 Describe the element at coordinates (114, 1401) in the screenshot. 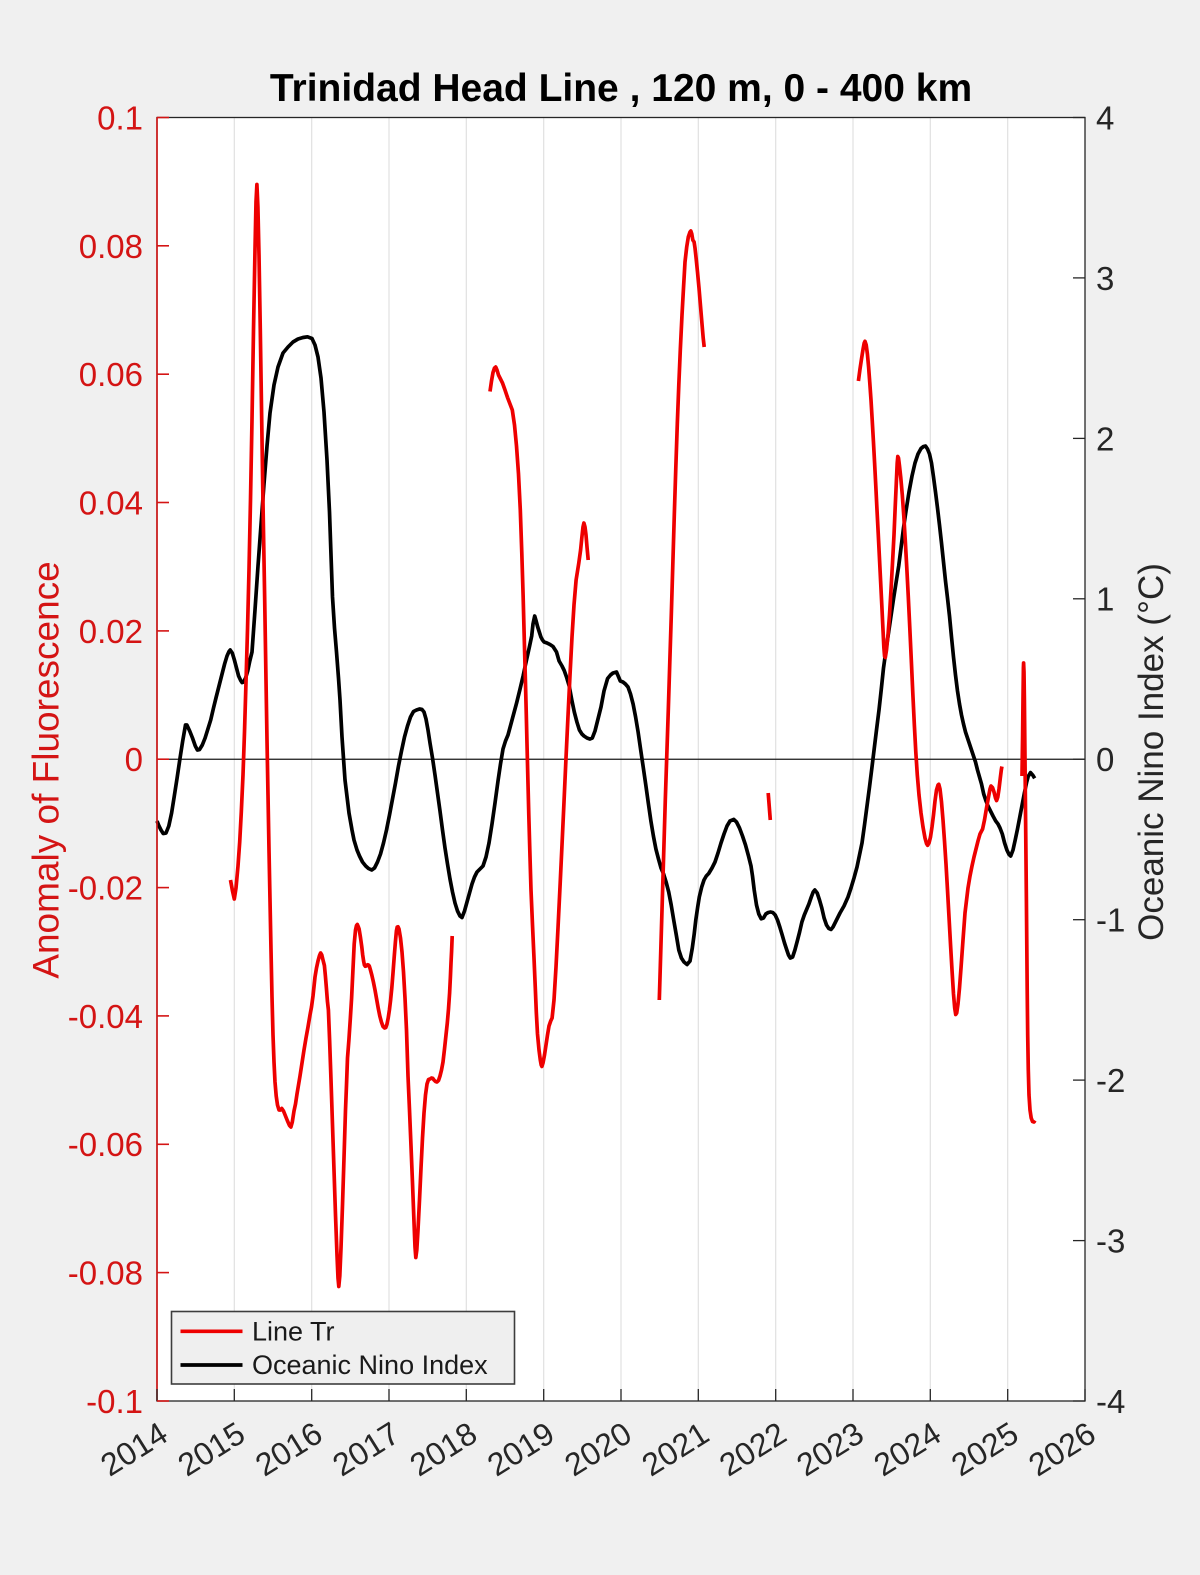

I see `svg-text: -0.1` at that location.